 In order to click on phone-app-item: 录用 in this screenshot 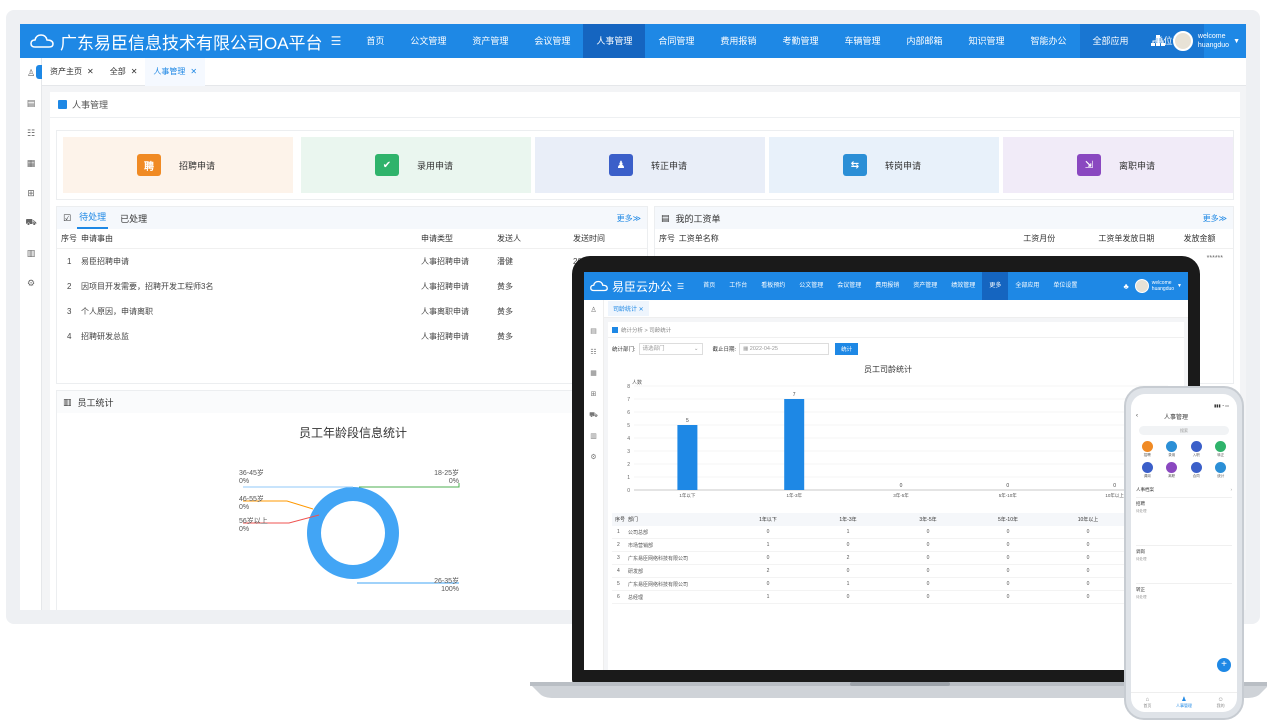, I will do `click(1172, 449)`.